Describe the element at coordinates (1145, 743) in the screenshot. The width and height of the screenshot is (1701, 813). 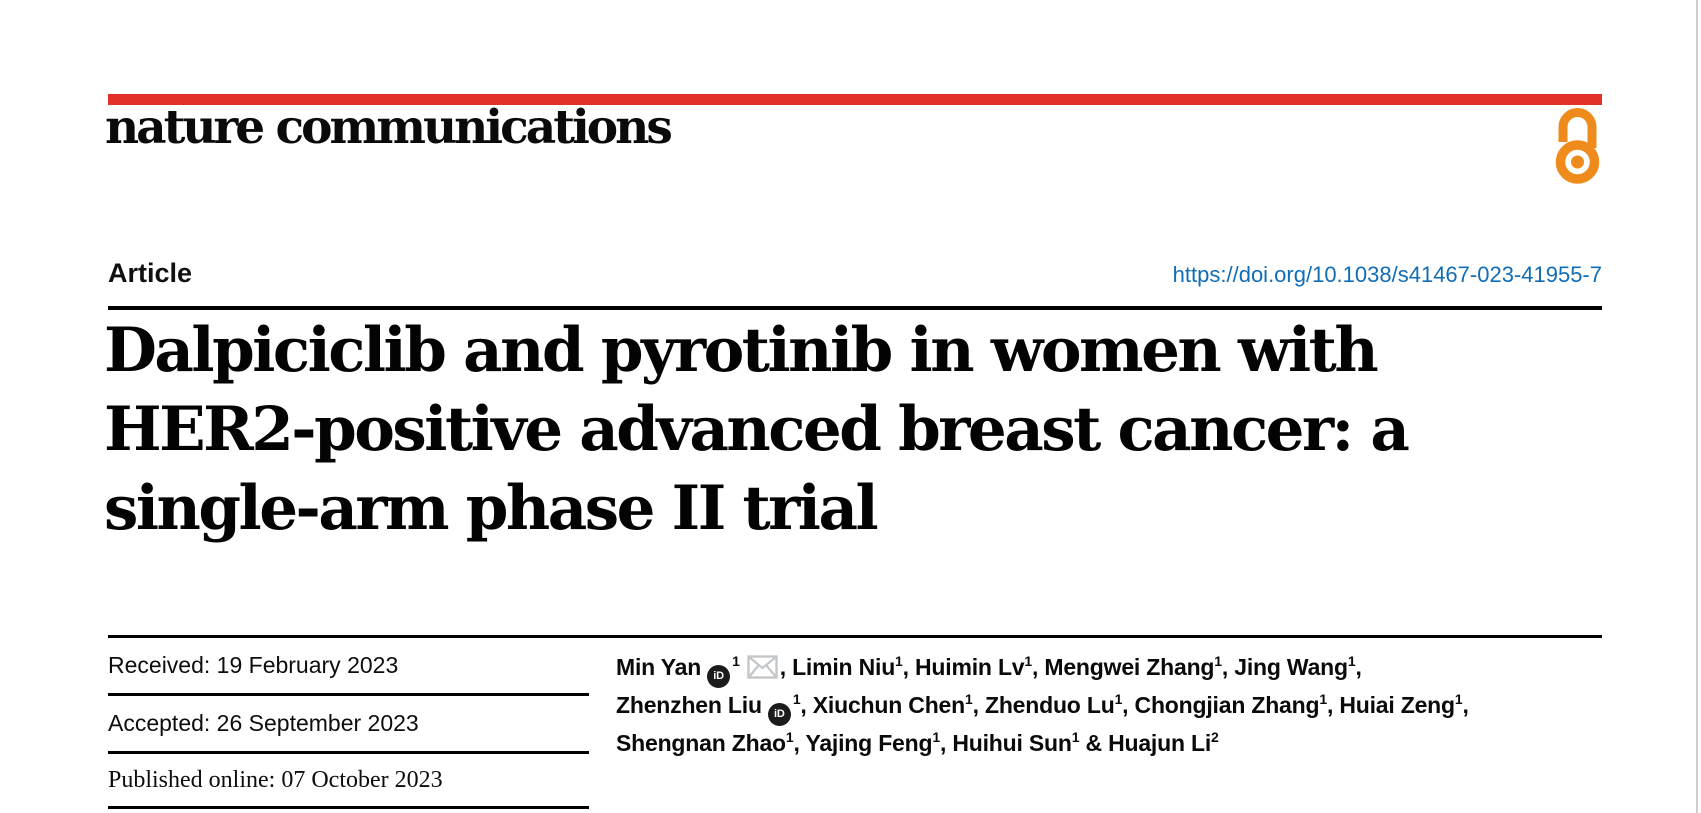
I see `author-name-text: & Huajun Li` at that location.